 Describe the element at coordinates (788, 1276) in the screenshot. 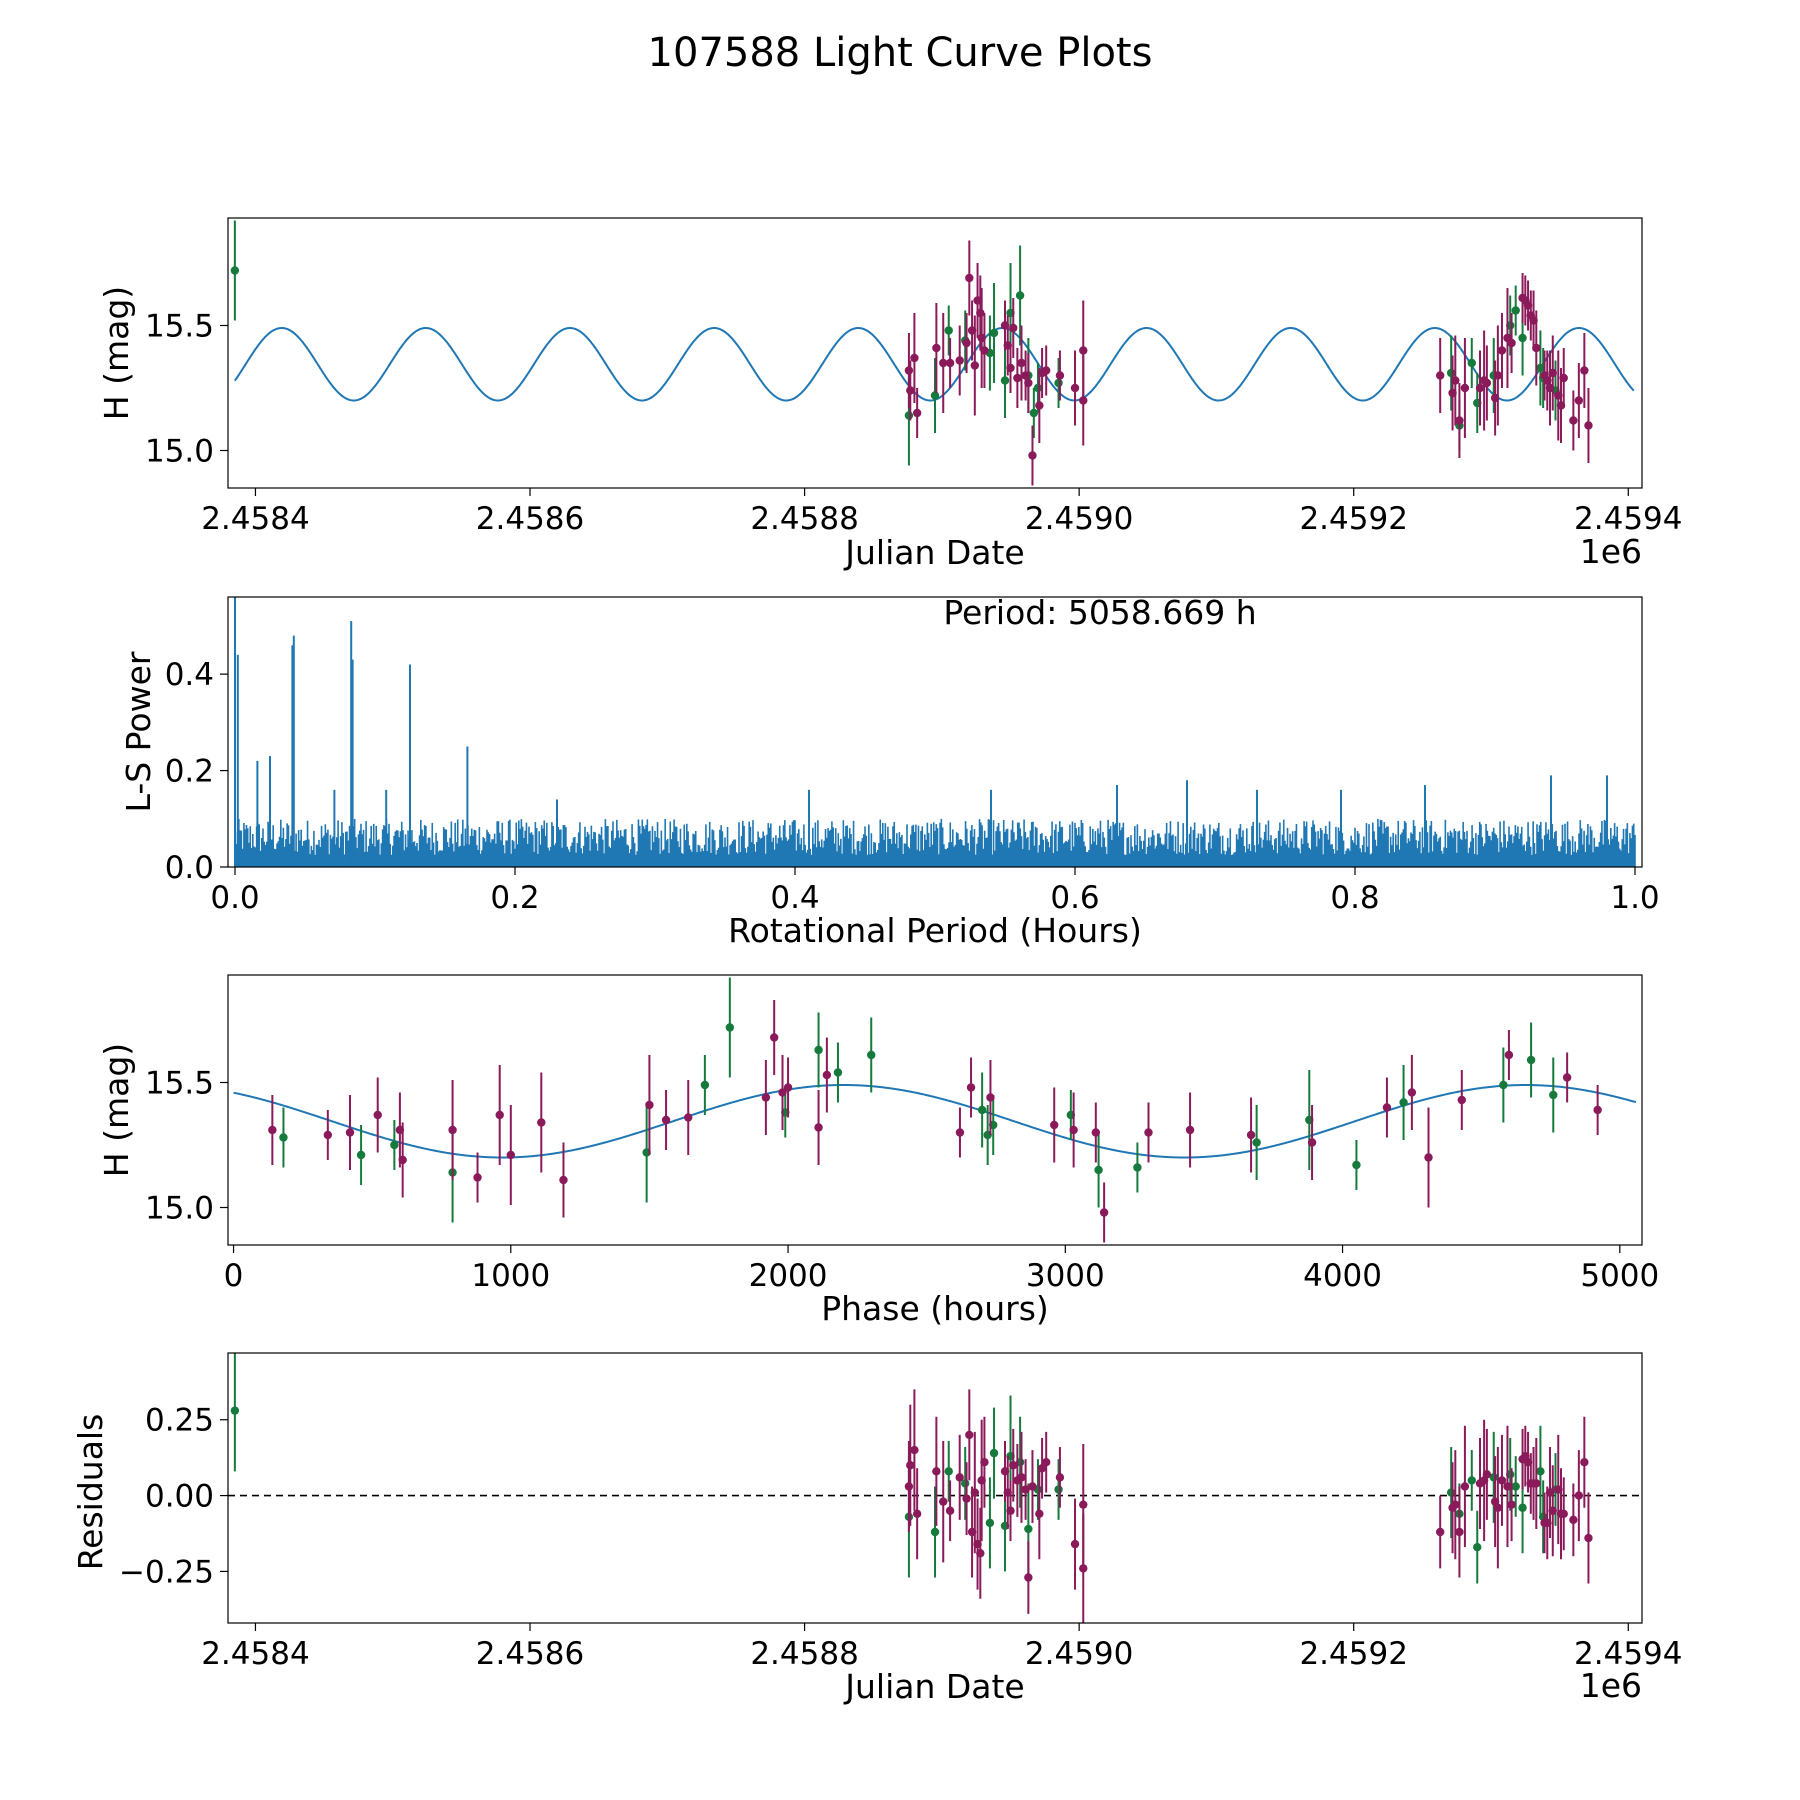

I see `x-tick-label: 2000` at that location.